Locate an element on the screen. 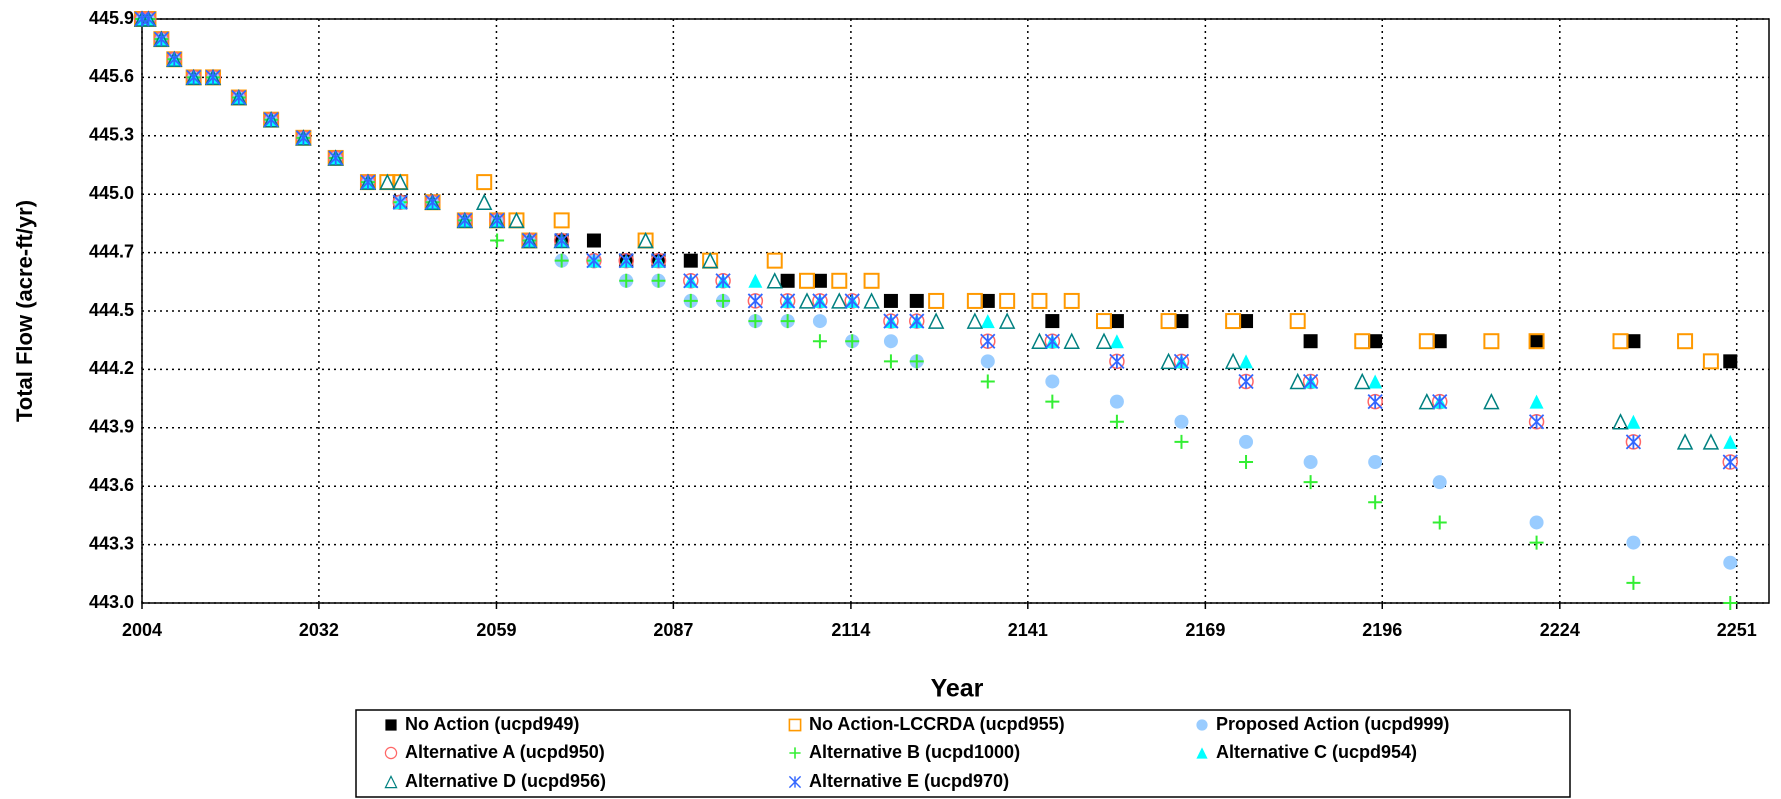 This screenshot has width=1781, height=799. legend is located at coordinates (963, 753).